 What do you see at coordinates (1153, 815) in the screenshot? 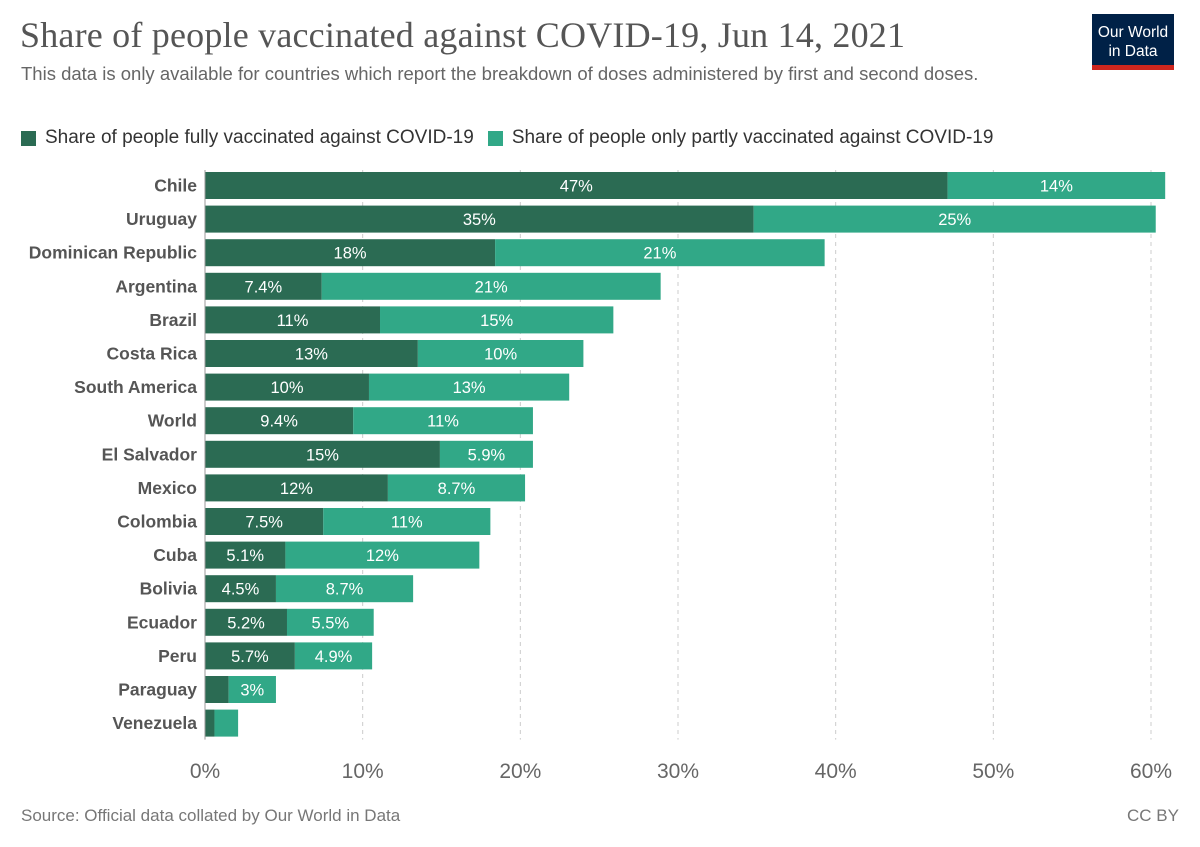
I see `license-label: CC BY` at bounding box center [1153, 815].